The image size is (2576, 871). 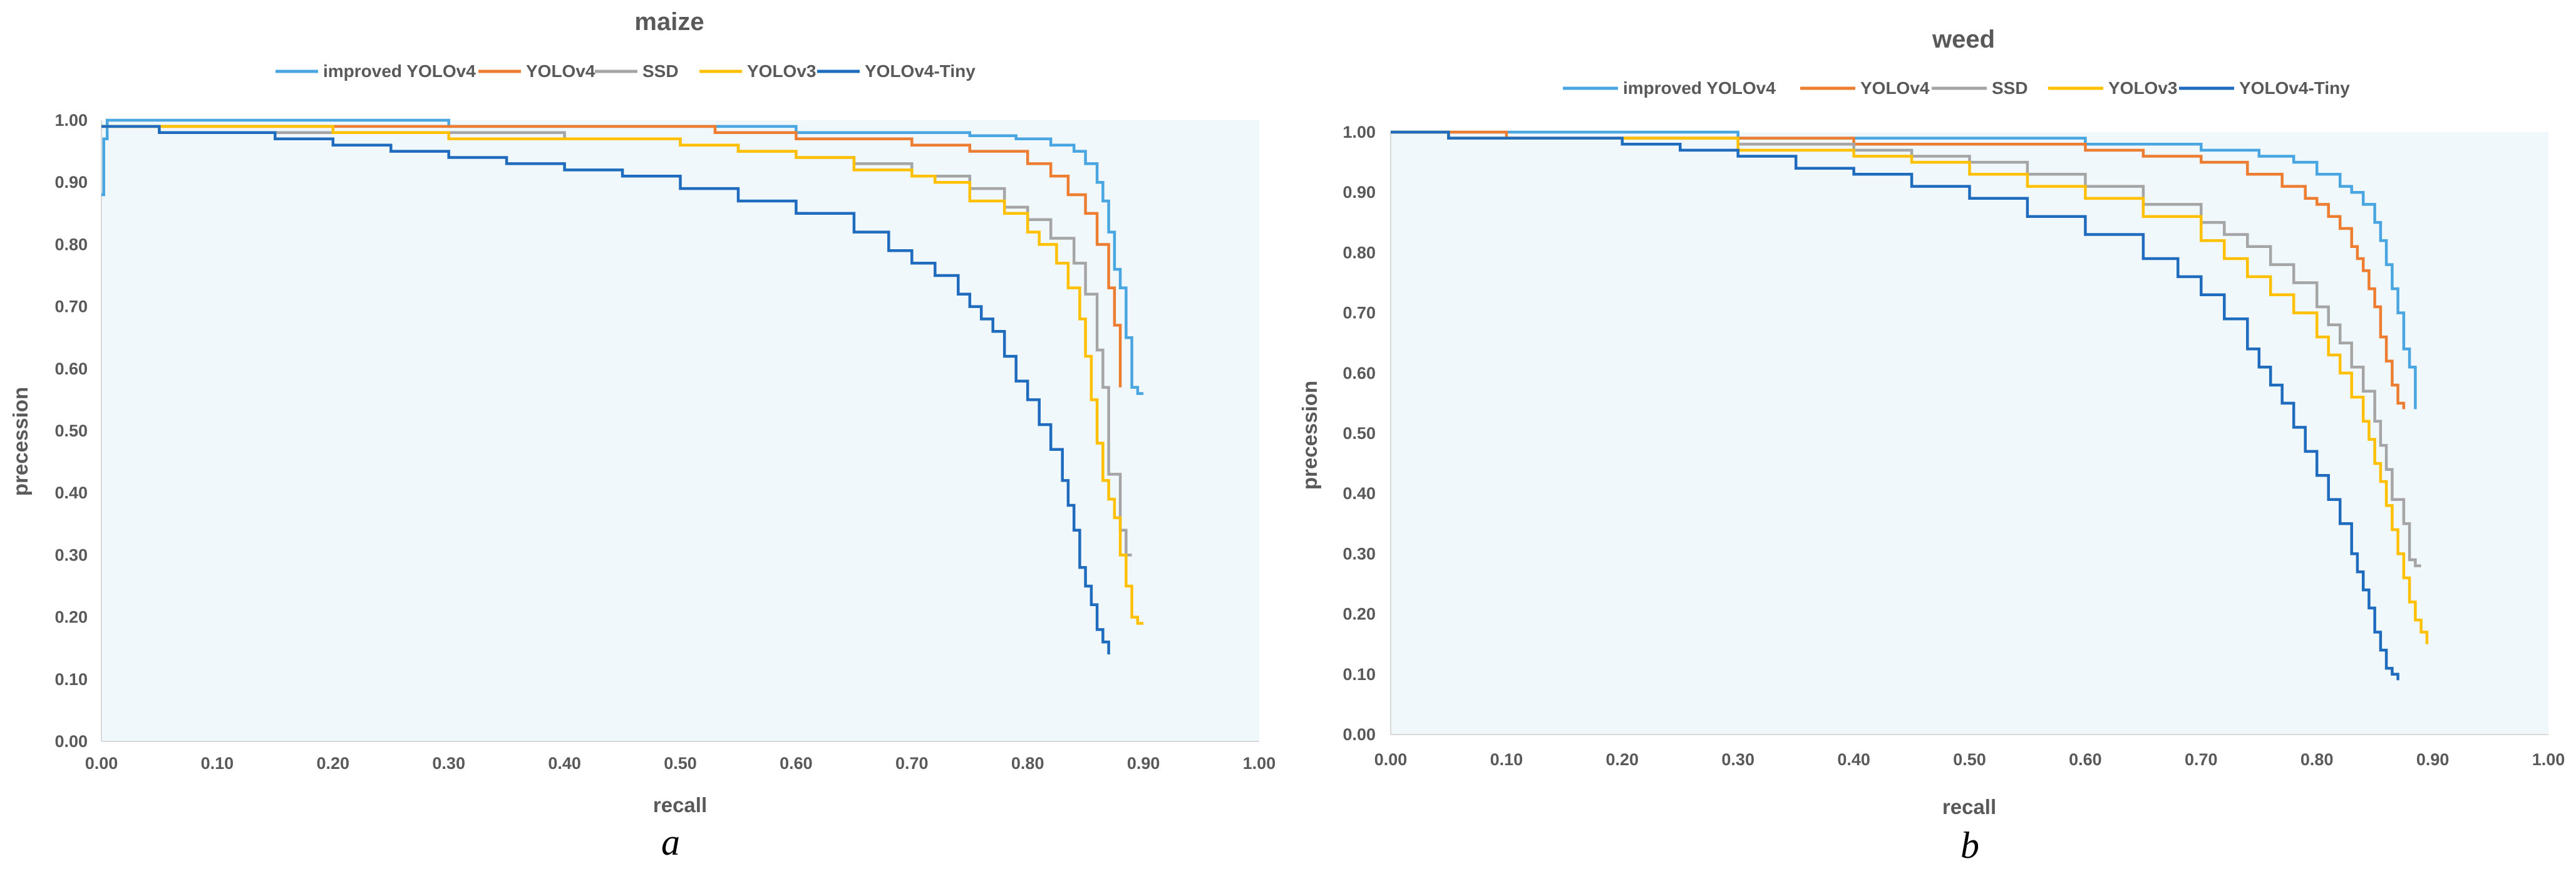 What do you see at coordinates (1964, 39) in the screenshot?
I see `chart-title: weed` at bounding box center [1964, 39].